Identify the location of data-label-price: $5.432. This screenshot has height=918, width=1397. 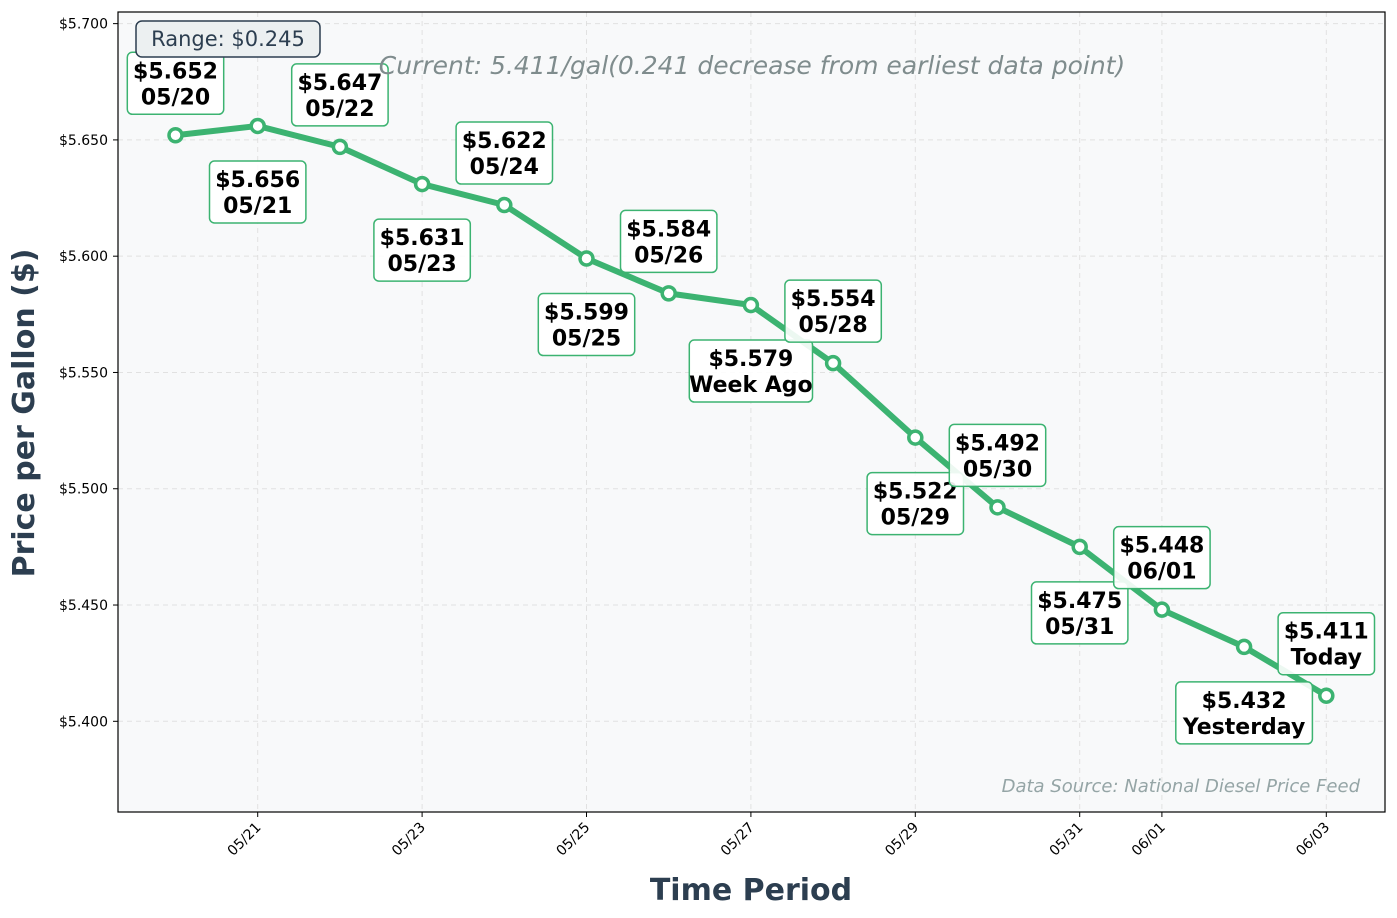
(1244, 701).